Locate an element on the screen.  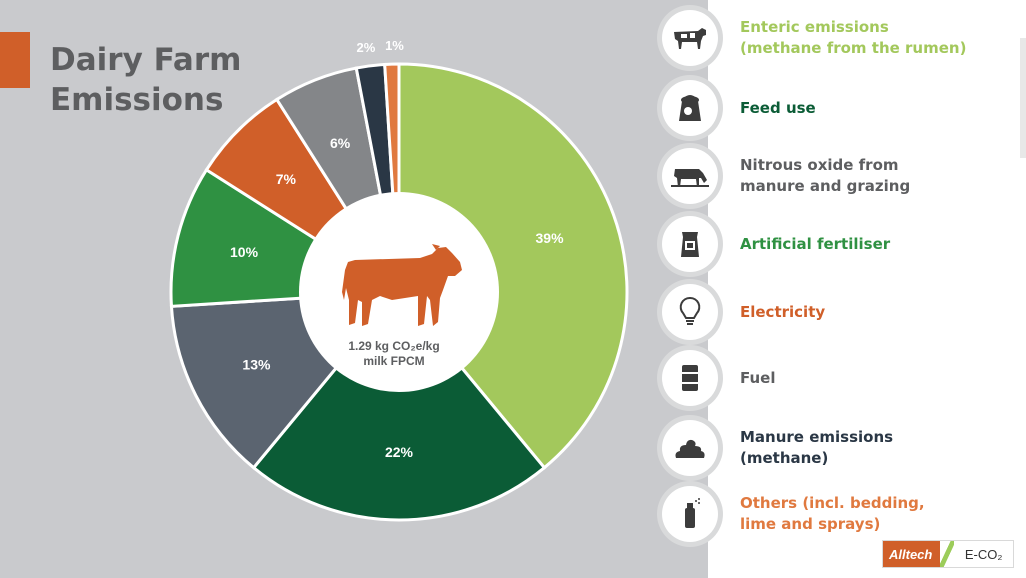
alltech-logo: Alltech is located at coordinates (912, 554).